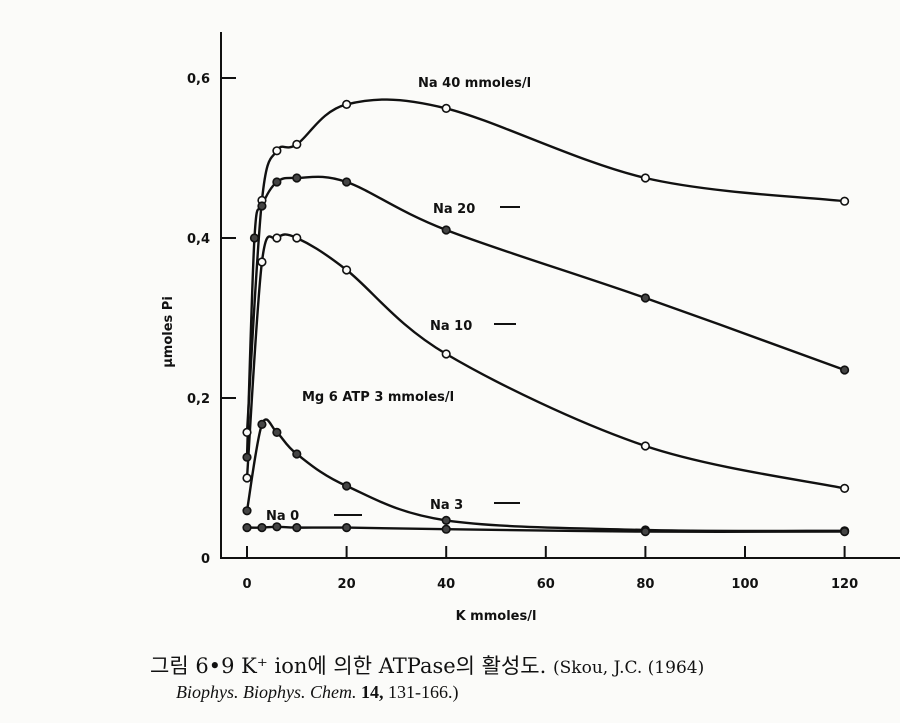 The image size is (900, 723). Describe the element at coordinates (168, 332) in the screenshot. I see `y-axis-label: μmoles Pi` at that location.